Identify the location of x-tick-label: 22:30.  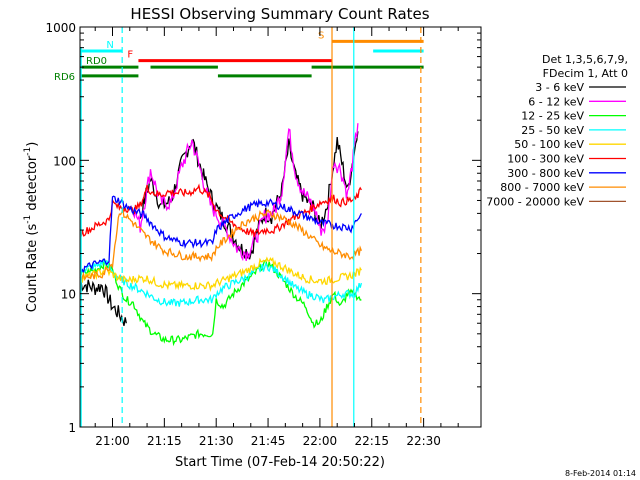
(423, 441).